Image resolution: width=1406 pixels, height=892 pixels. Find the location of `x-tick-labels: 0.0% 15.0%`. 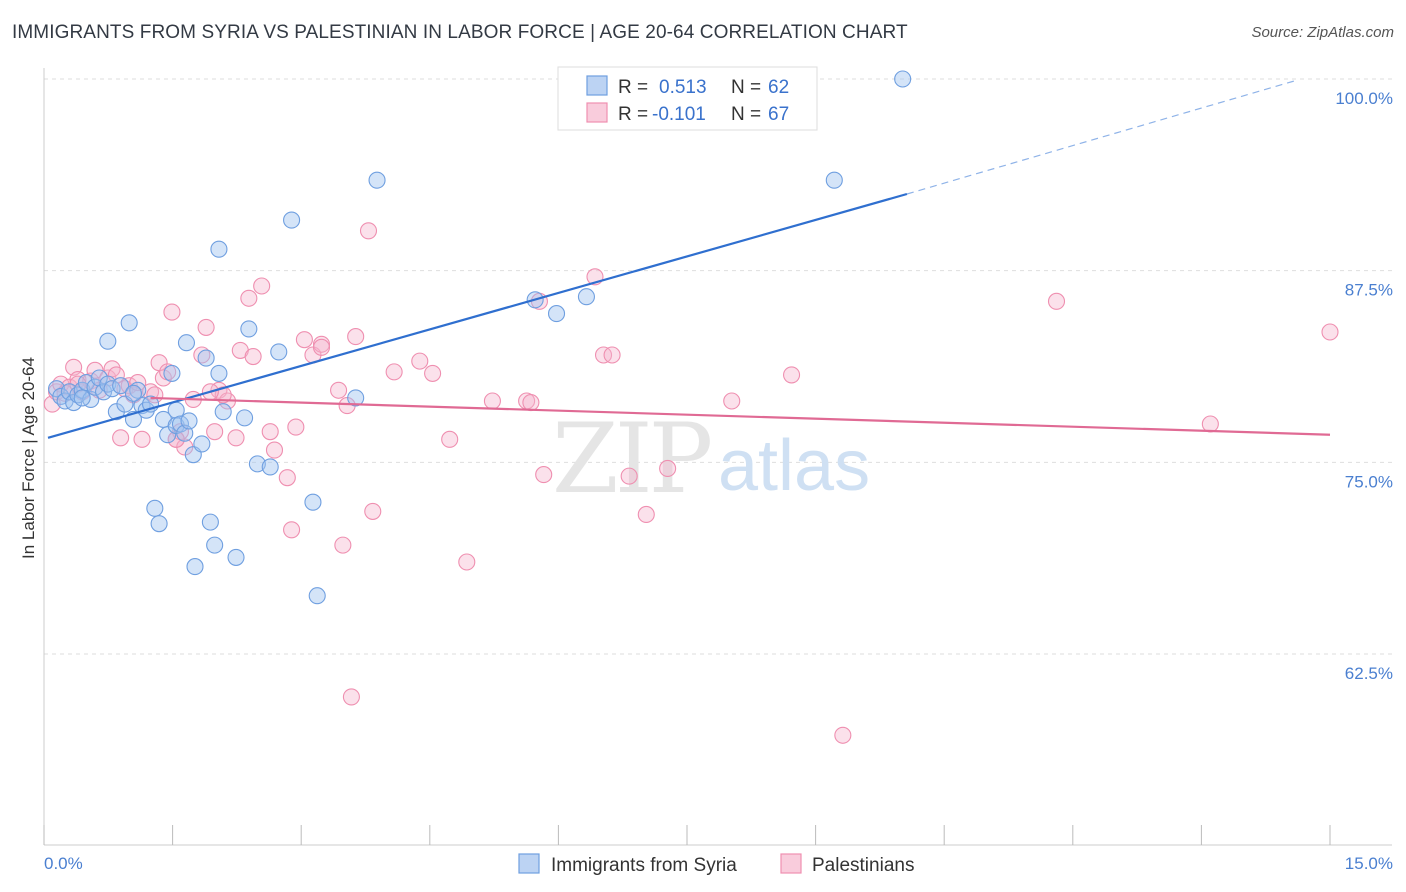

x-tick-labels: 0.0% 15.0% is located at coordinates (718, 863).